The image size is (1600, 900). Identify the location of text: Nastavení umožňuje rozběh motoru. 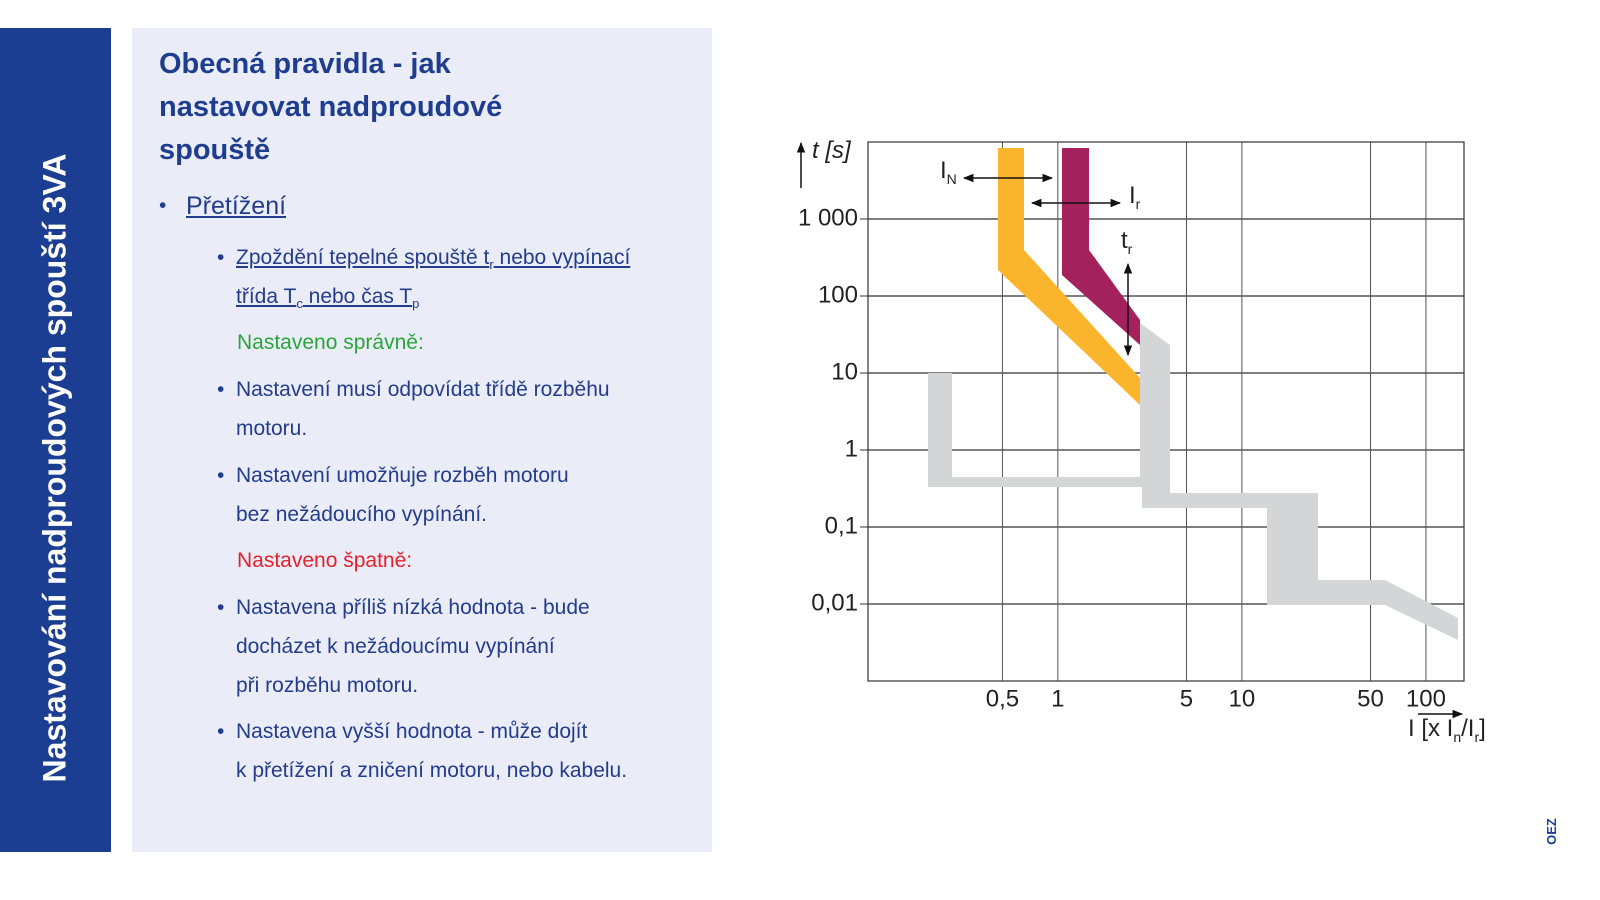
(402, 475).